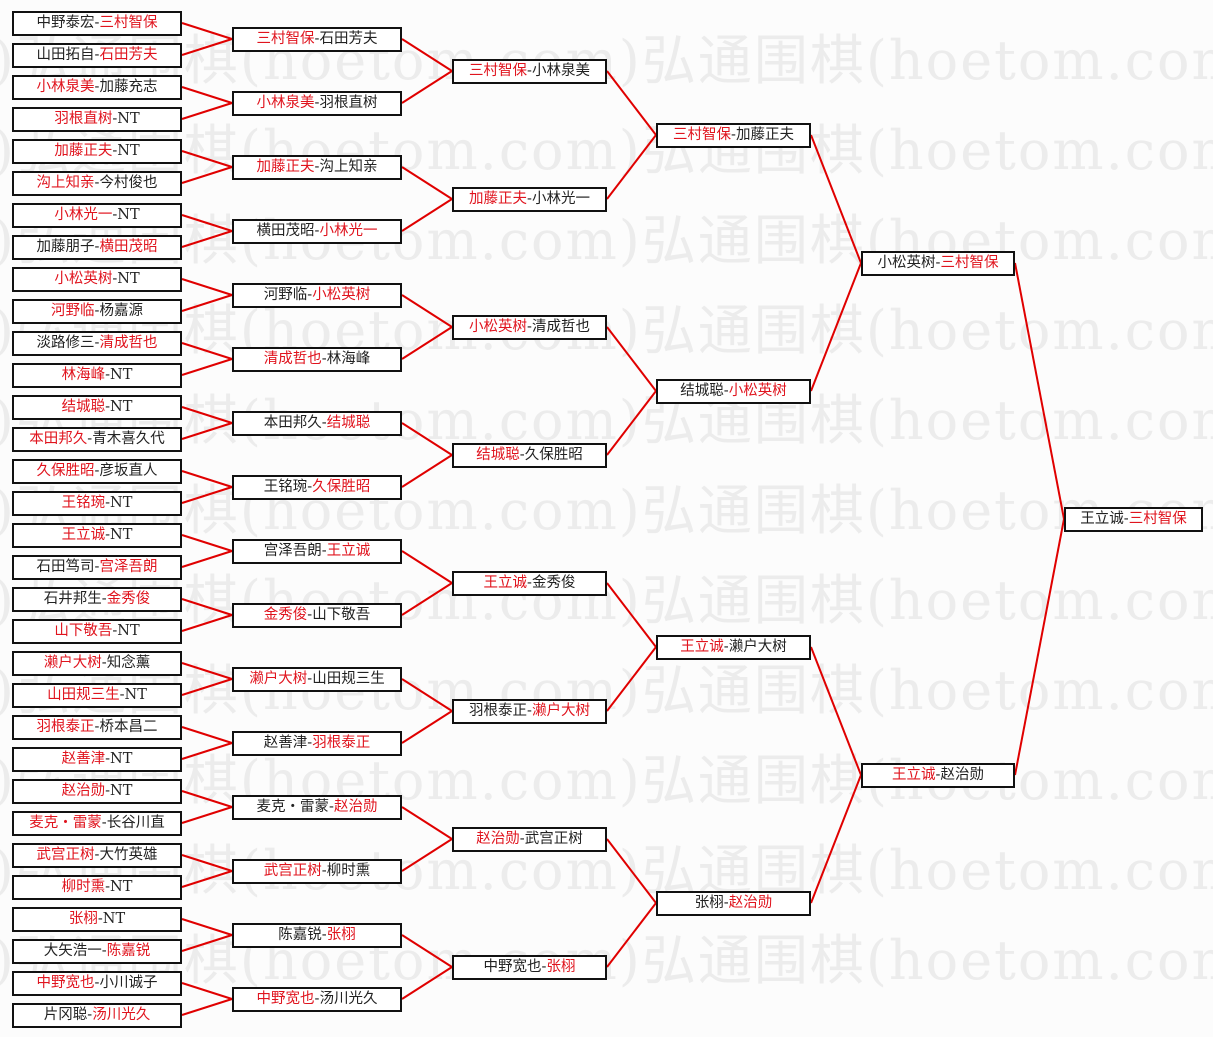 The height and width of the screenshot is (1037, 1213). What do you see at coordinates (962, 775) in the screenshot?
I see `player-2: 赵治勋` at bounding box center [962, 775].